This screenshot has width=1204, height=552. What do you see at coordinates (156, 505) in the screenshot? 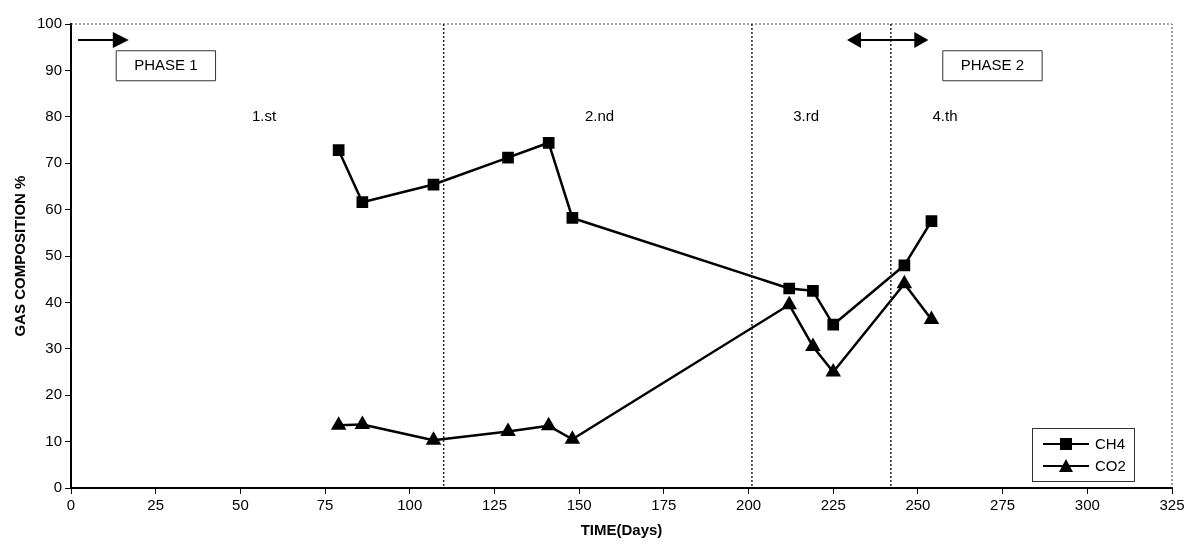
I see `x-tick-label: 25` at bounding box center [156, 505].